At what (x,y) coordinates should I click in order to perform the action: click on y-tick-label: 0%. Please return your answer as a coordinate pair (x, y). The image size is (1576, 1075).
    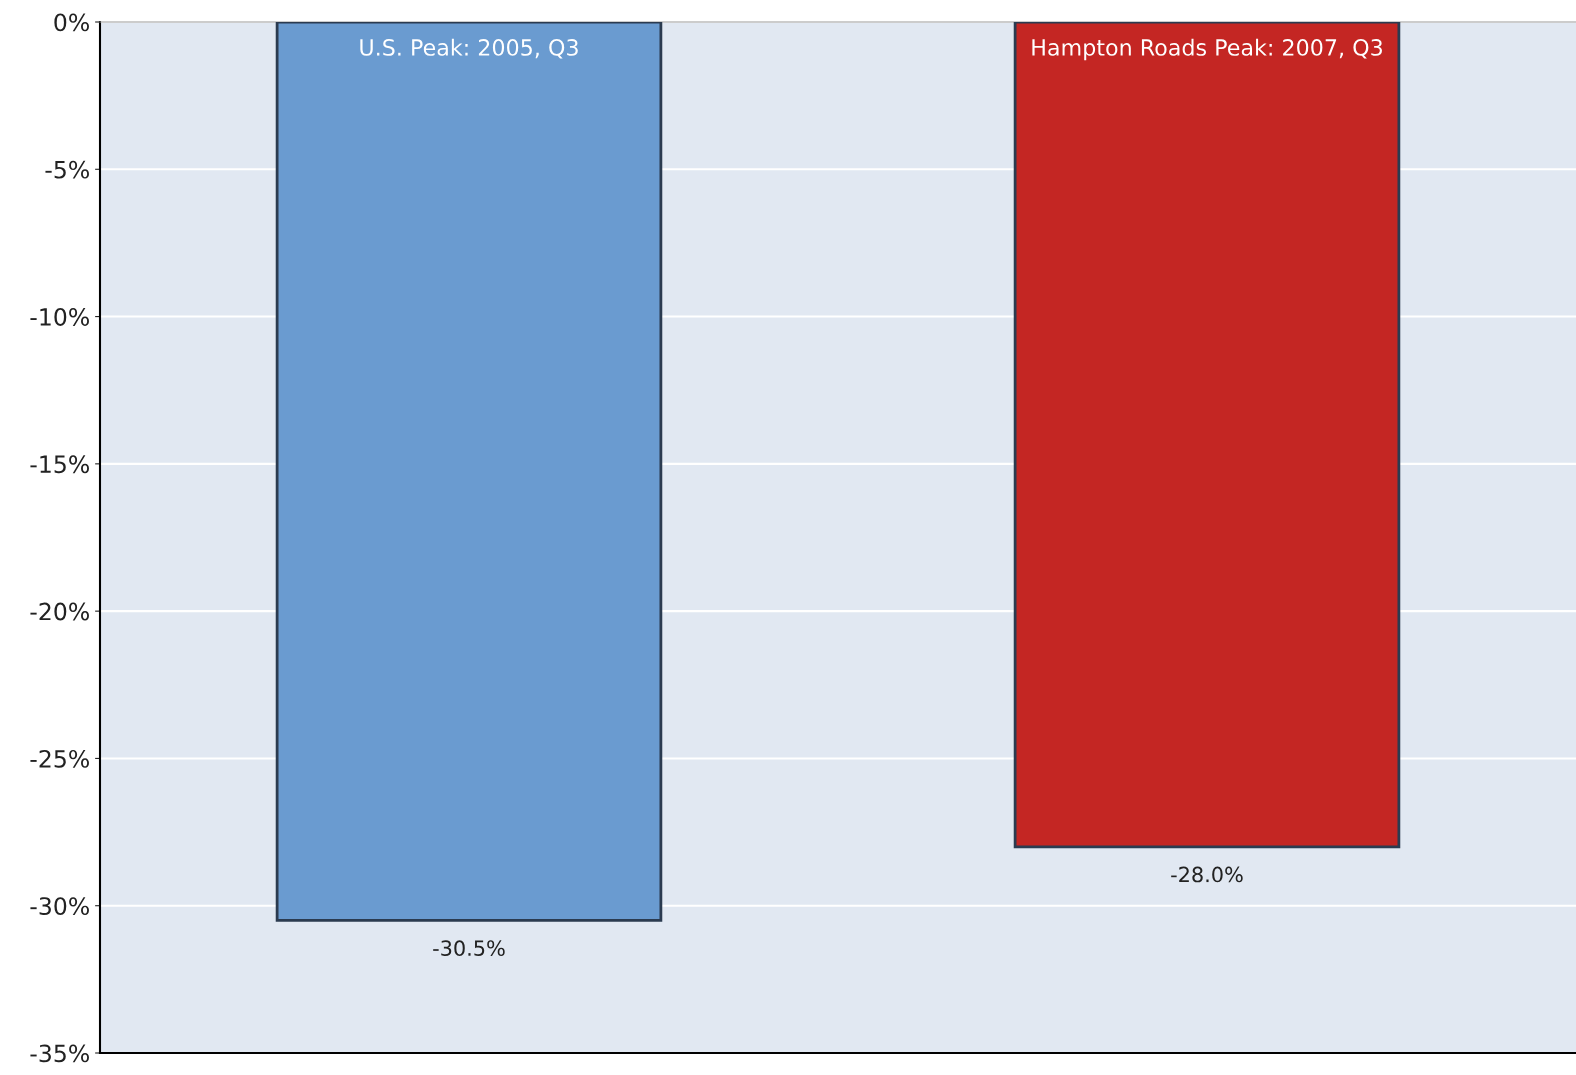
    Looking at the image, I should click on (71, 22).